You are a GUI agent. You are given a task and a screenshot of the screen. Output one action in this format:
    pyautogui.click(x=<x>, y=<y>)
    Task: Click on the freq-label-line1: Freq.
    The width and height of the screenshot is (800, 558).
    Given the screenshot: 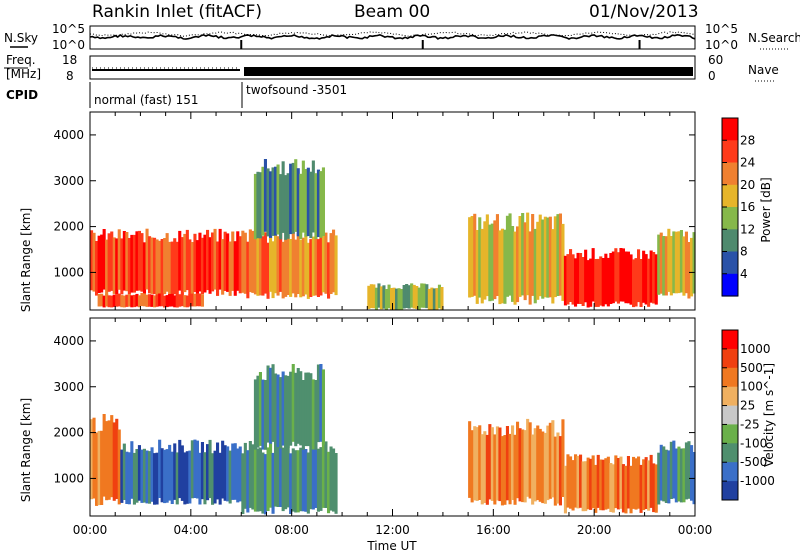 What is the action you would take?
    pyautogui.click(x=21, y=60)
    